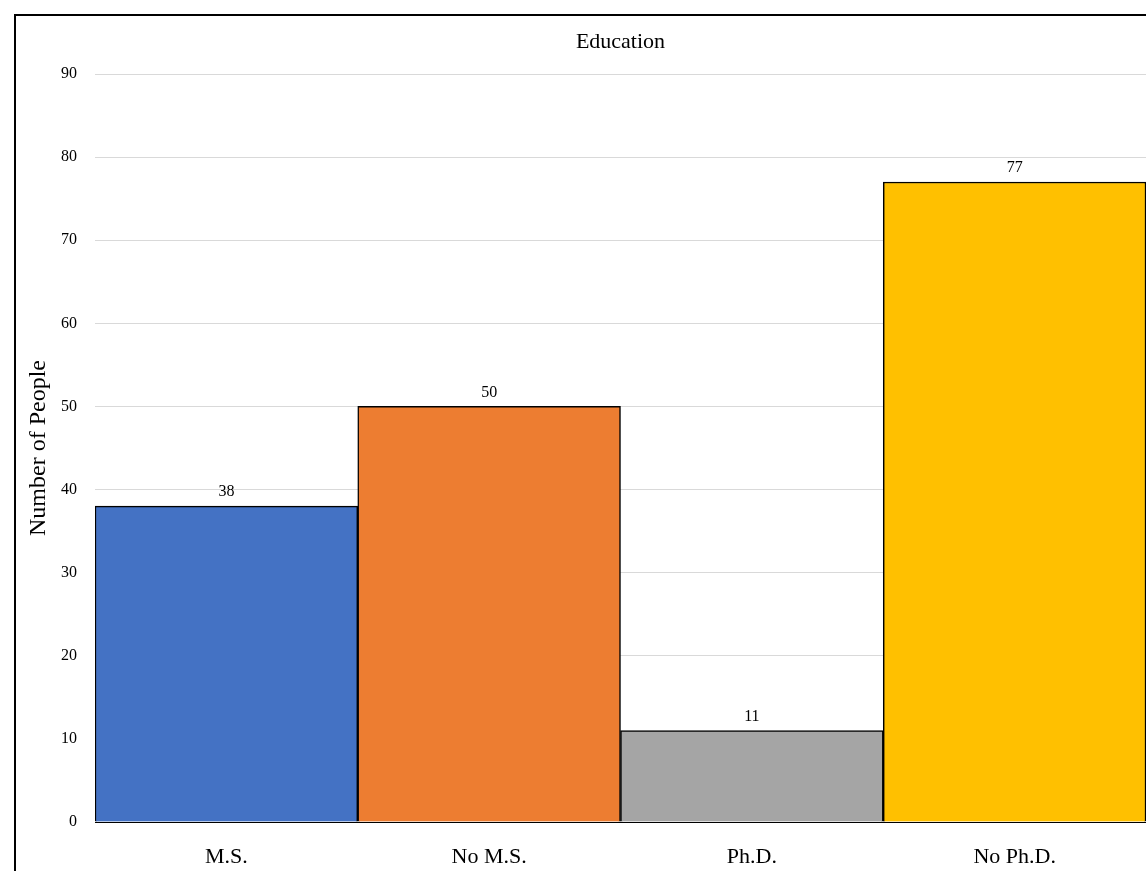 The width and height of the screenshot is (1146, 871). Describe the element at coordinates (36, 448) in the screenshot. I see `y-axis-title: Number of People` at that location.